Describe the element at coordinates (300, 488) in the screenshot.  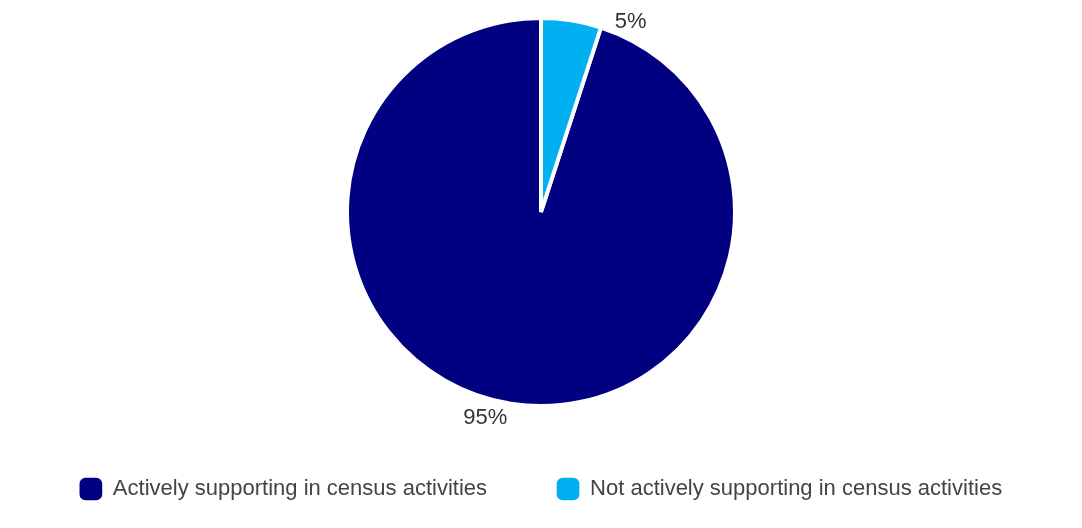
I see `legend-label: Actively supporting in census activities` at that location.